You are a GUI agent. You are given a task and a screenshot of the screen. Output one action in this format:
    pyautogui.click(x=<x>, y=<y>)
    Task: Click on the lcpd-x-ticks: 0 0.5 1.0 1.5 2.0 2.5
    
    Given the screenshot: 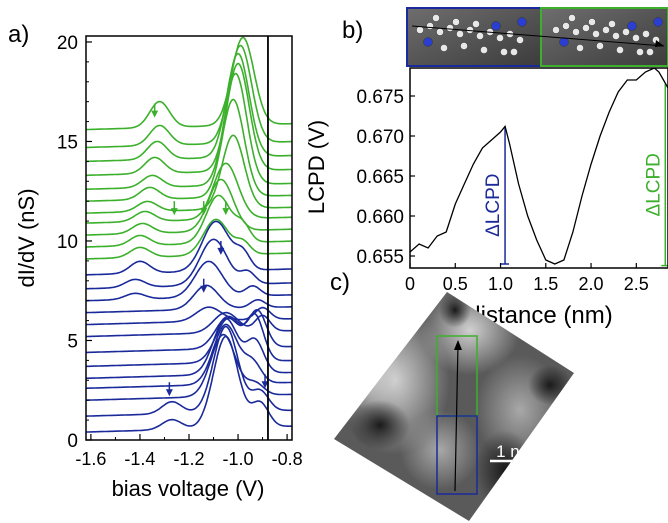 What is the action you would take?
    pyautogui.click(x=527, y=278)
    